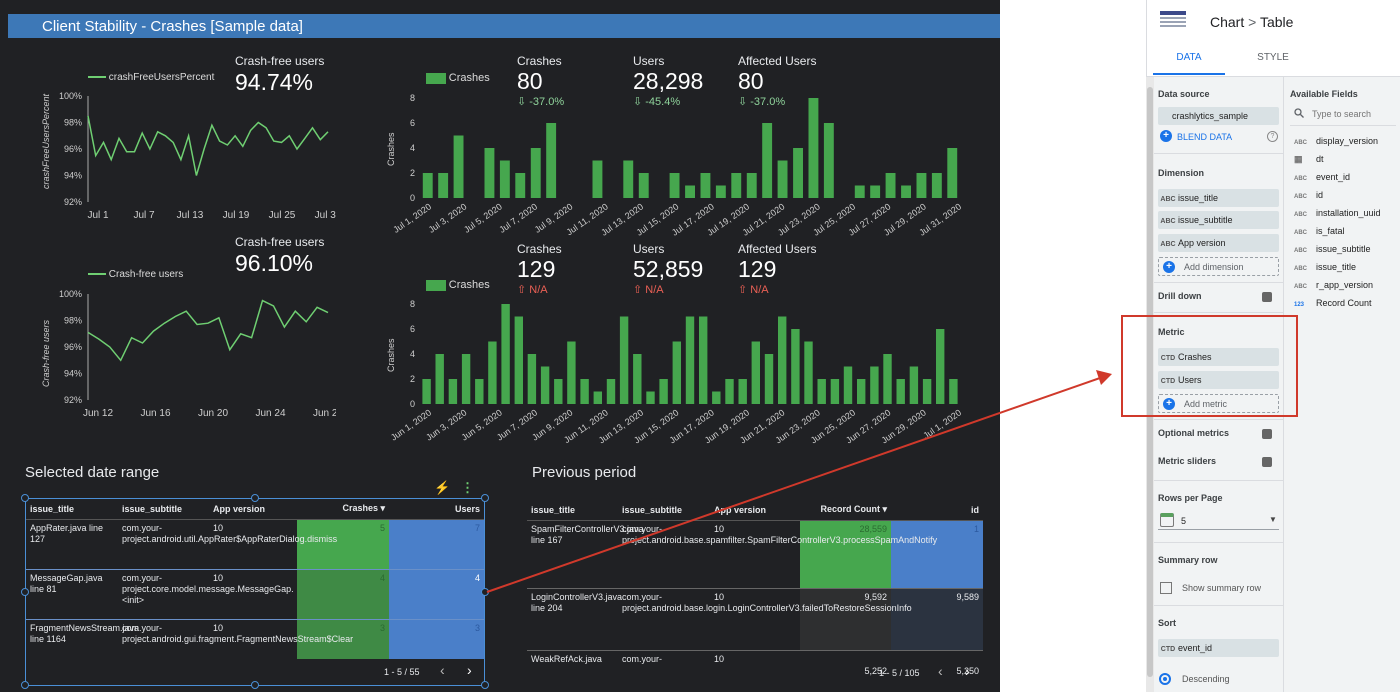 This screenshot has height=692, width=1400. Describe the element at coordinates (1251, 22) in the screenshot. I see `breadcrumb: Chart > Table` at that location.